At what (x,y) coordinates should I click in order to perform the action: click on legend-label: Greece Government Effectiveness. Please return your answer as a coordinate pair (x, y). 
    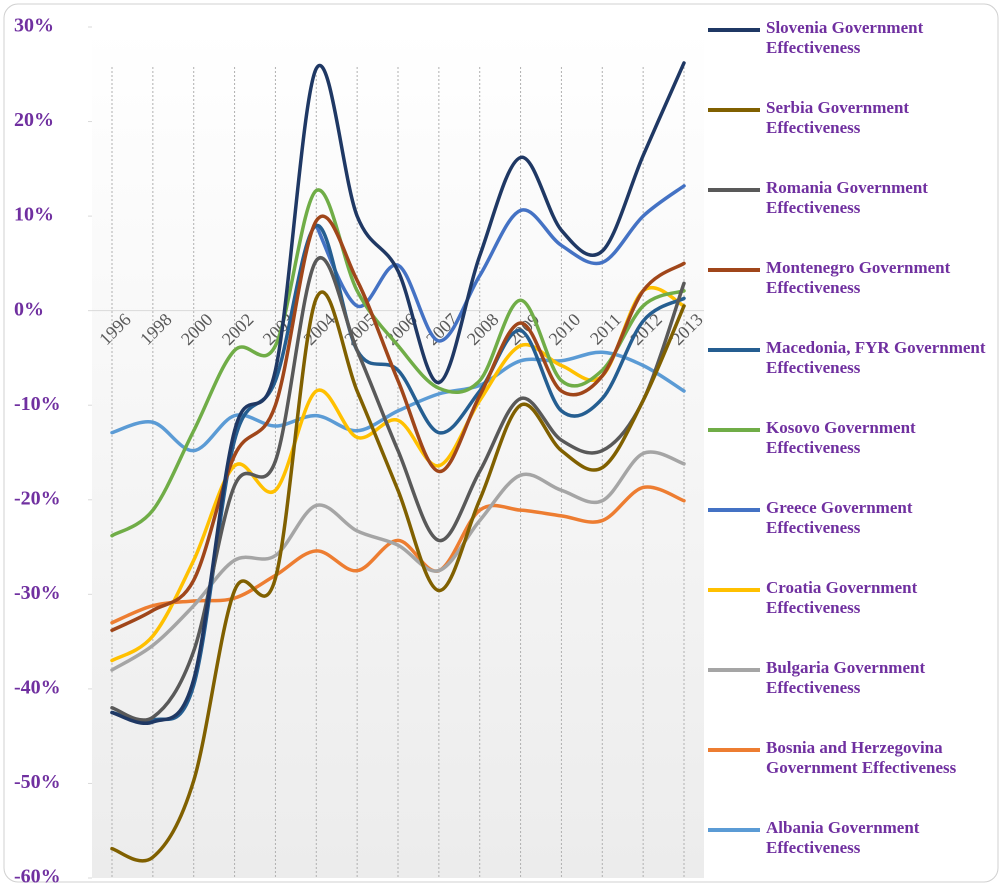
    Looking at the image, I should click on (839, 517).